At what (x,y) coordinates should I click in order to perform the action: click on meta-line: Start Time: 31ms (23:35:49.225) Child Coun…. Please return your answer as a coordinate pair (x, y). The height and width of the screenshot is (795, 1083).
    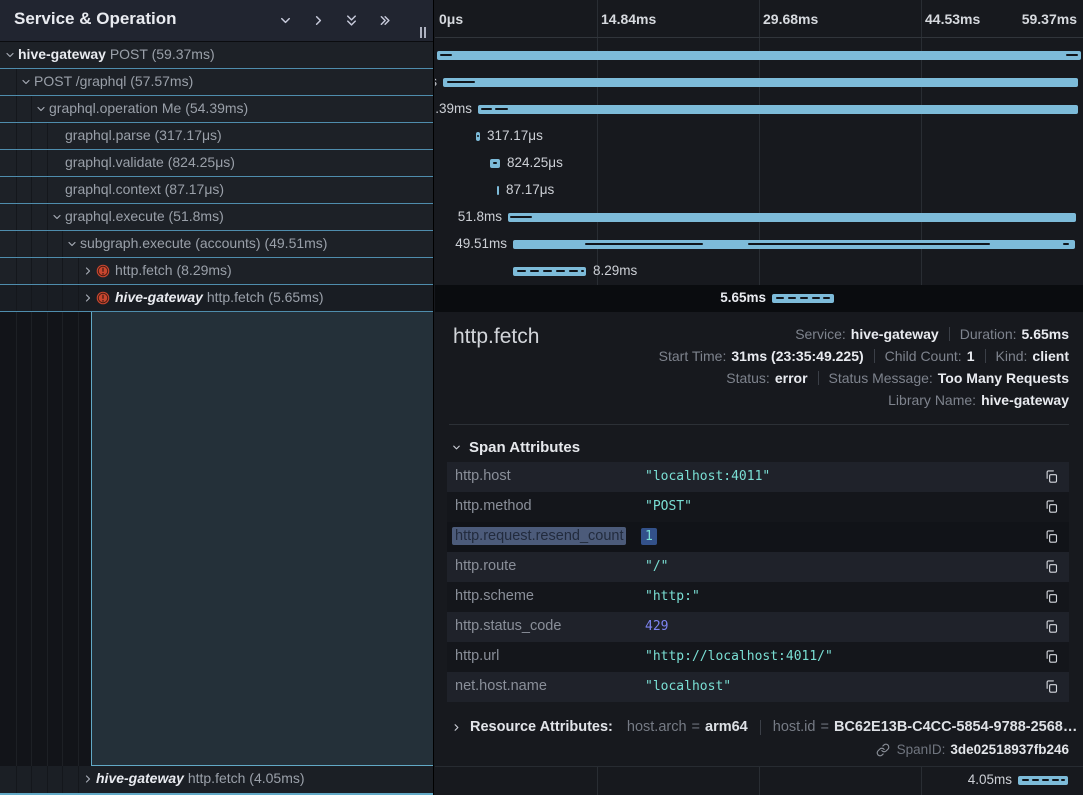
    Looking at the image, I should click on (864, 356).